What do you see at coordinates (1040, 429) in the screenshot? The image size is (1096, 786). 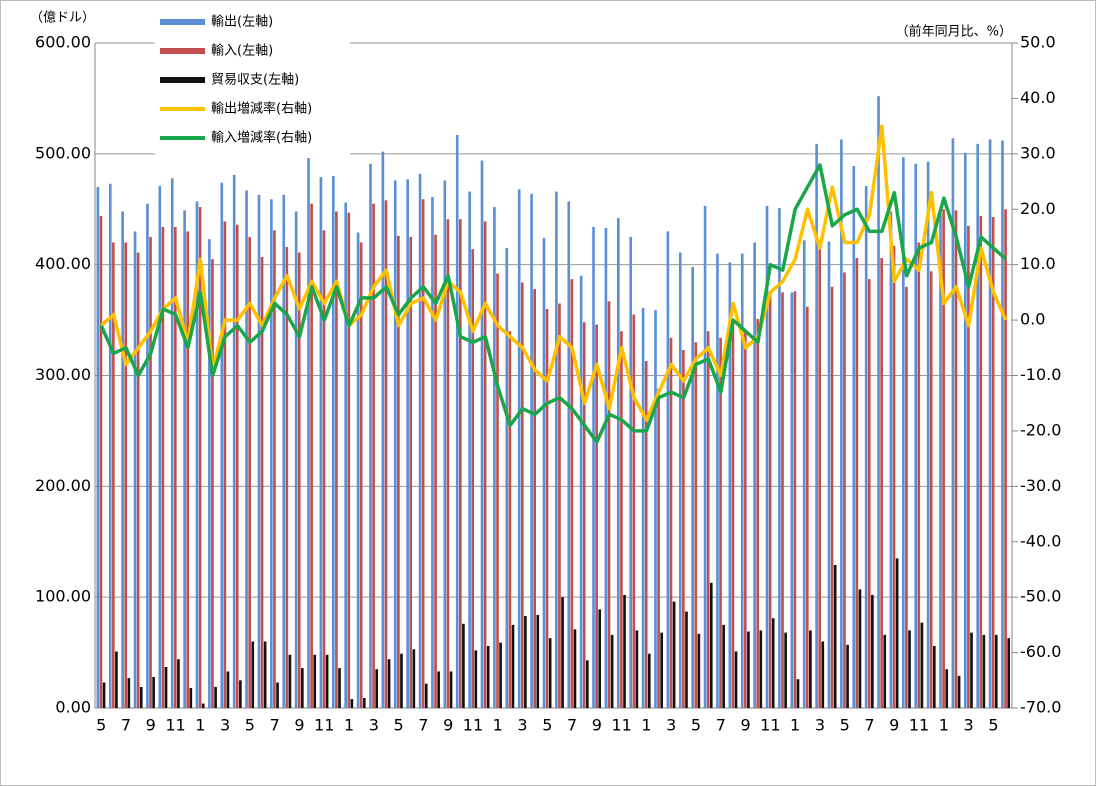 I see `y2-tick-label: -20.0` at bounding box center [1040, 429].